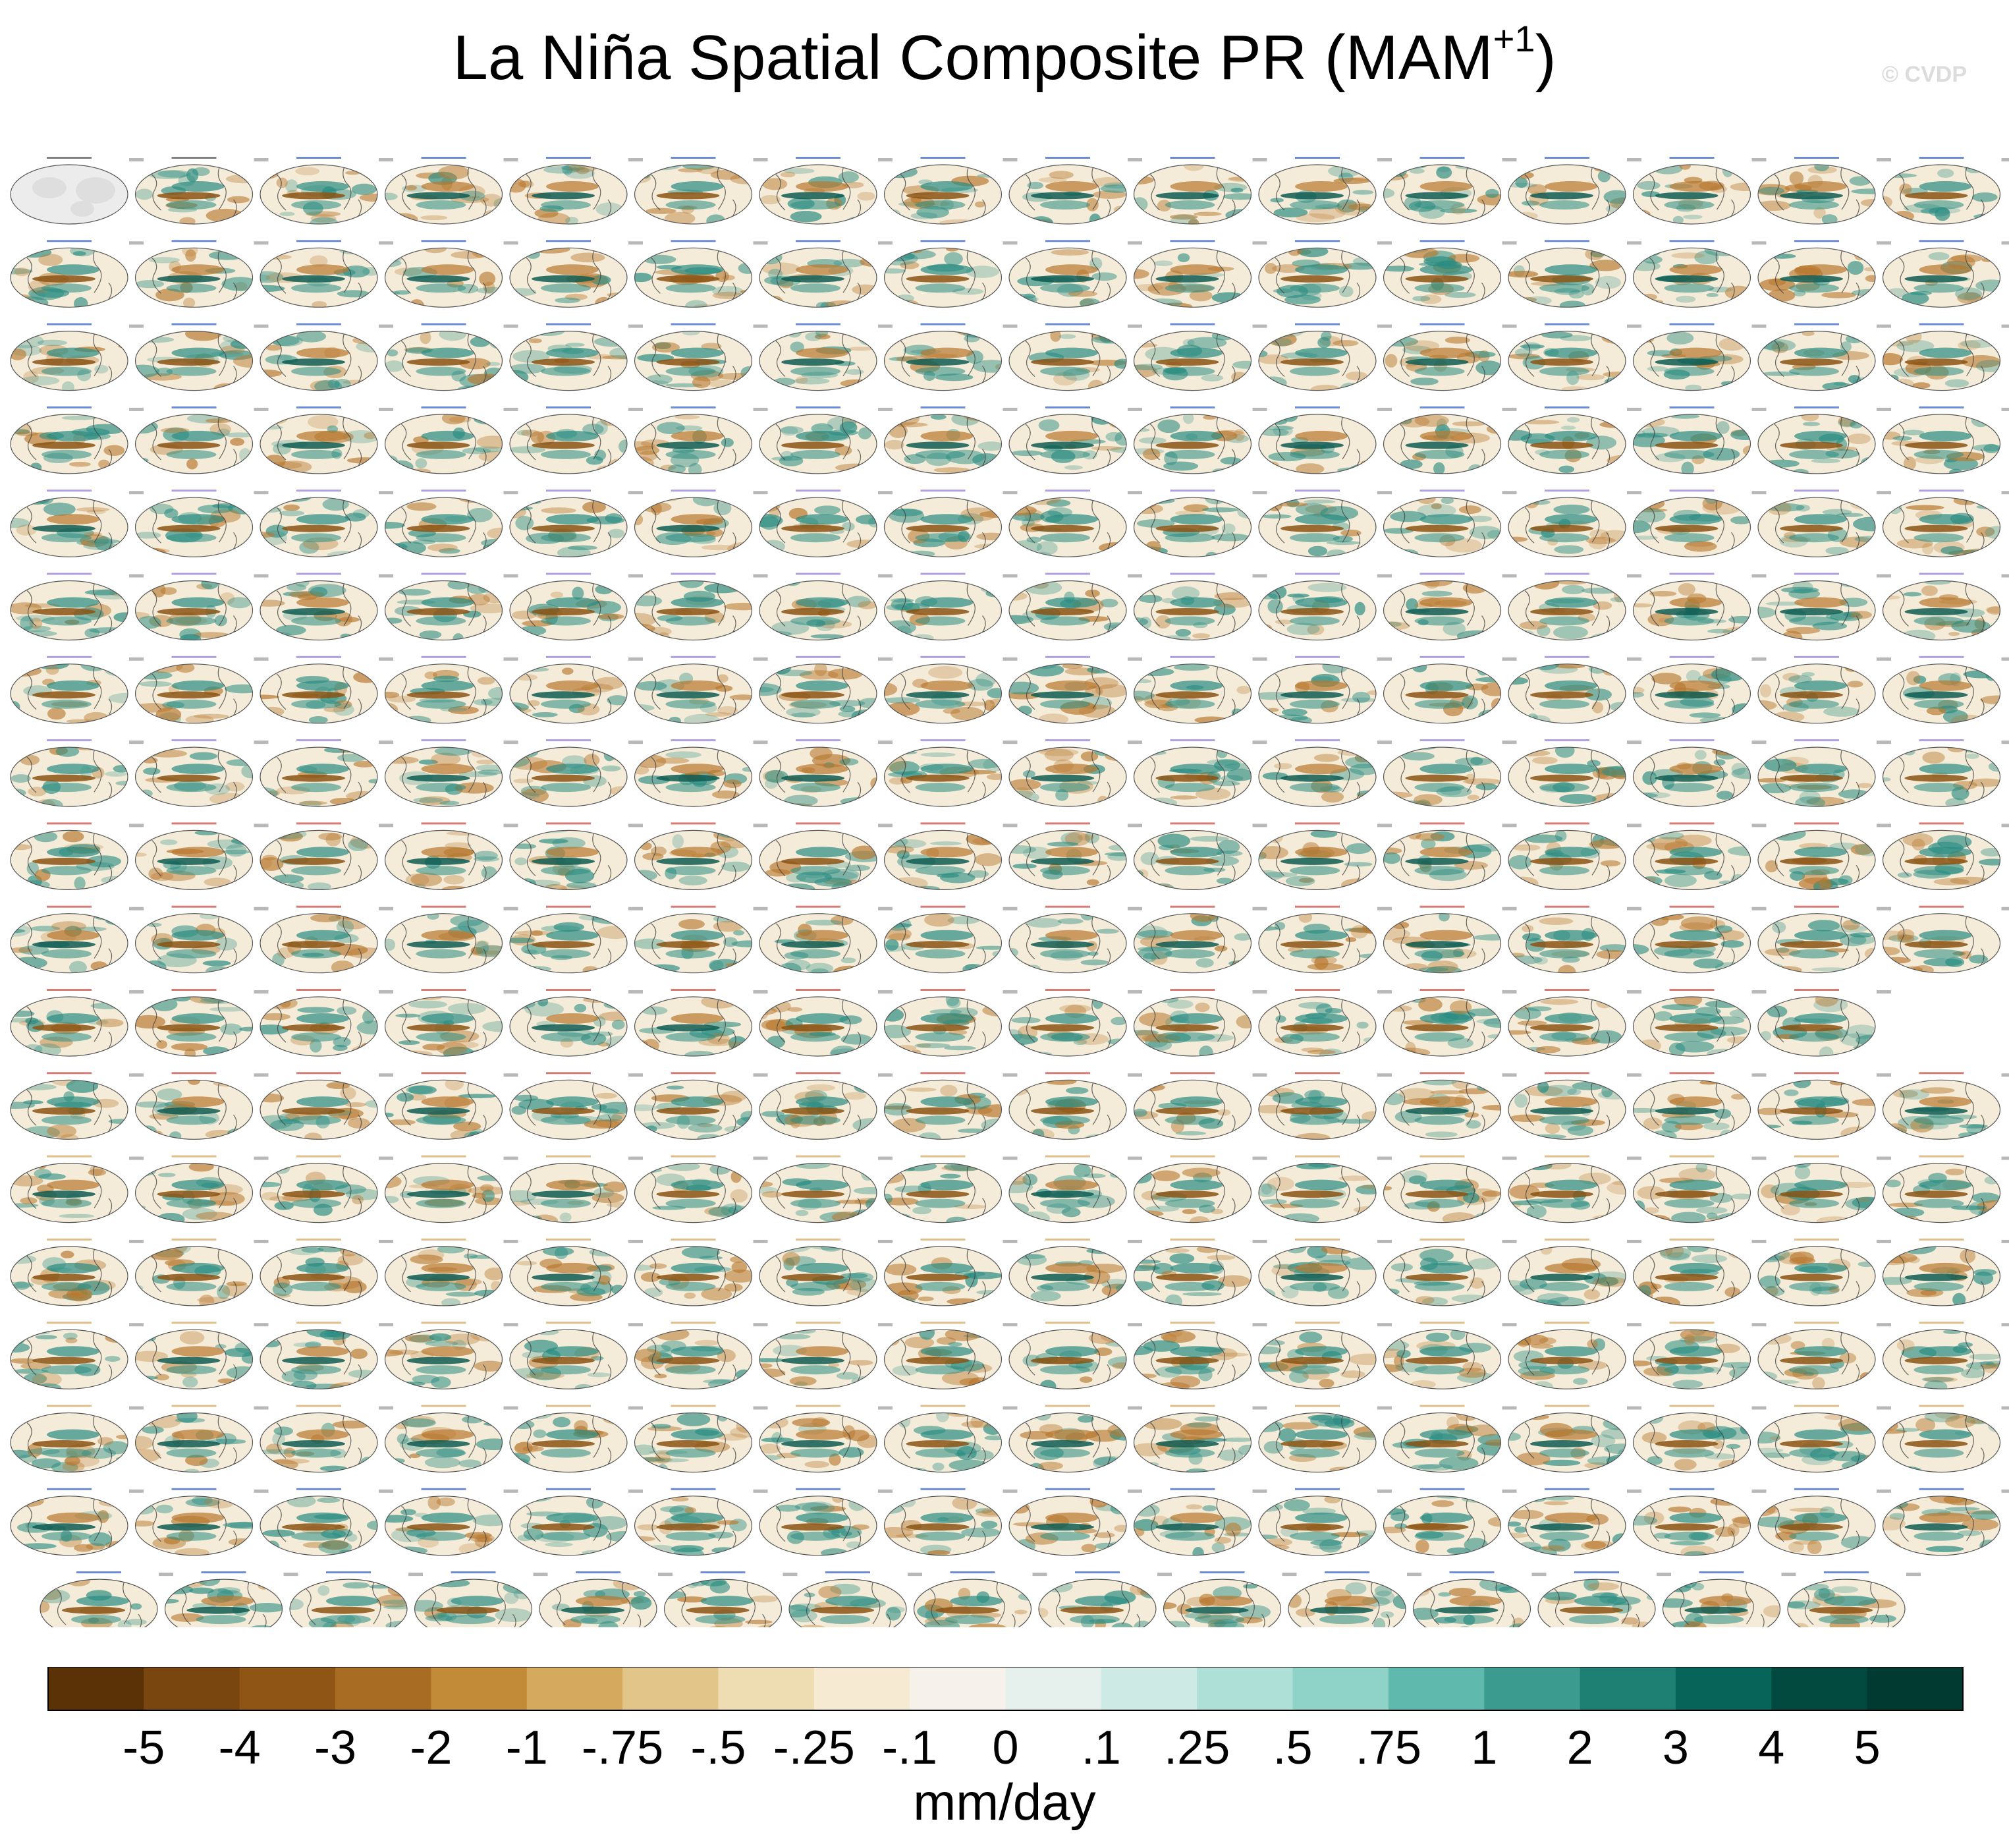 Image resolution: width=2009 pixels, height=1848 pixels. What do you see at coordinates (1924, 75) in the screenshot?
I see `cvdp-watermark: © CVDP` at bounding box center [1924, 75].